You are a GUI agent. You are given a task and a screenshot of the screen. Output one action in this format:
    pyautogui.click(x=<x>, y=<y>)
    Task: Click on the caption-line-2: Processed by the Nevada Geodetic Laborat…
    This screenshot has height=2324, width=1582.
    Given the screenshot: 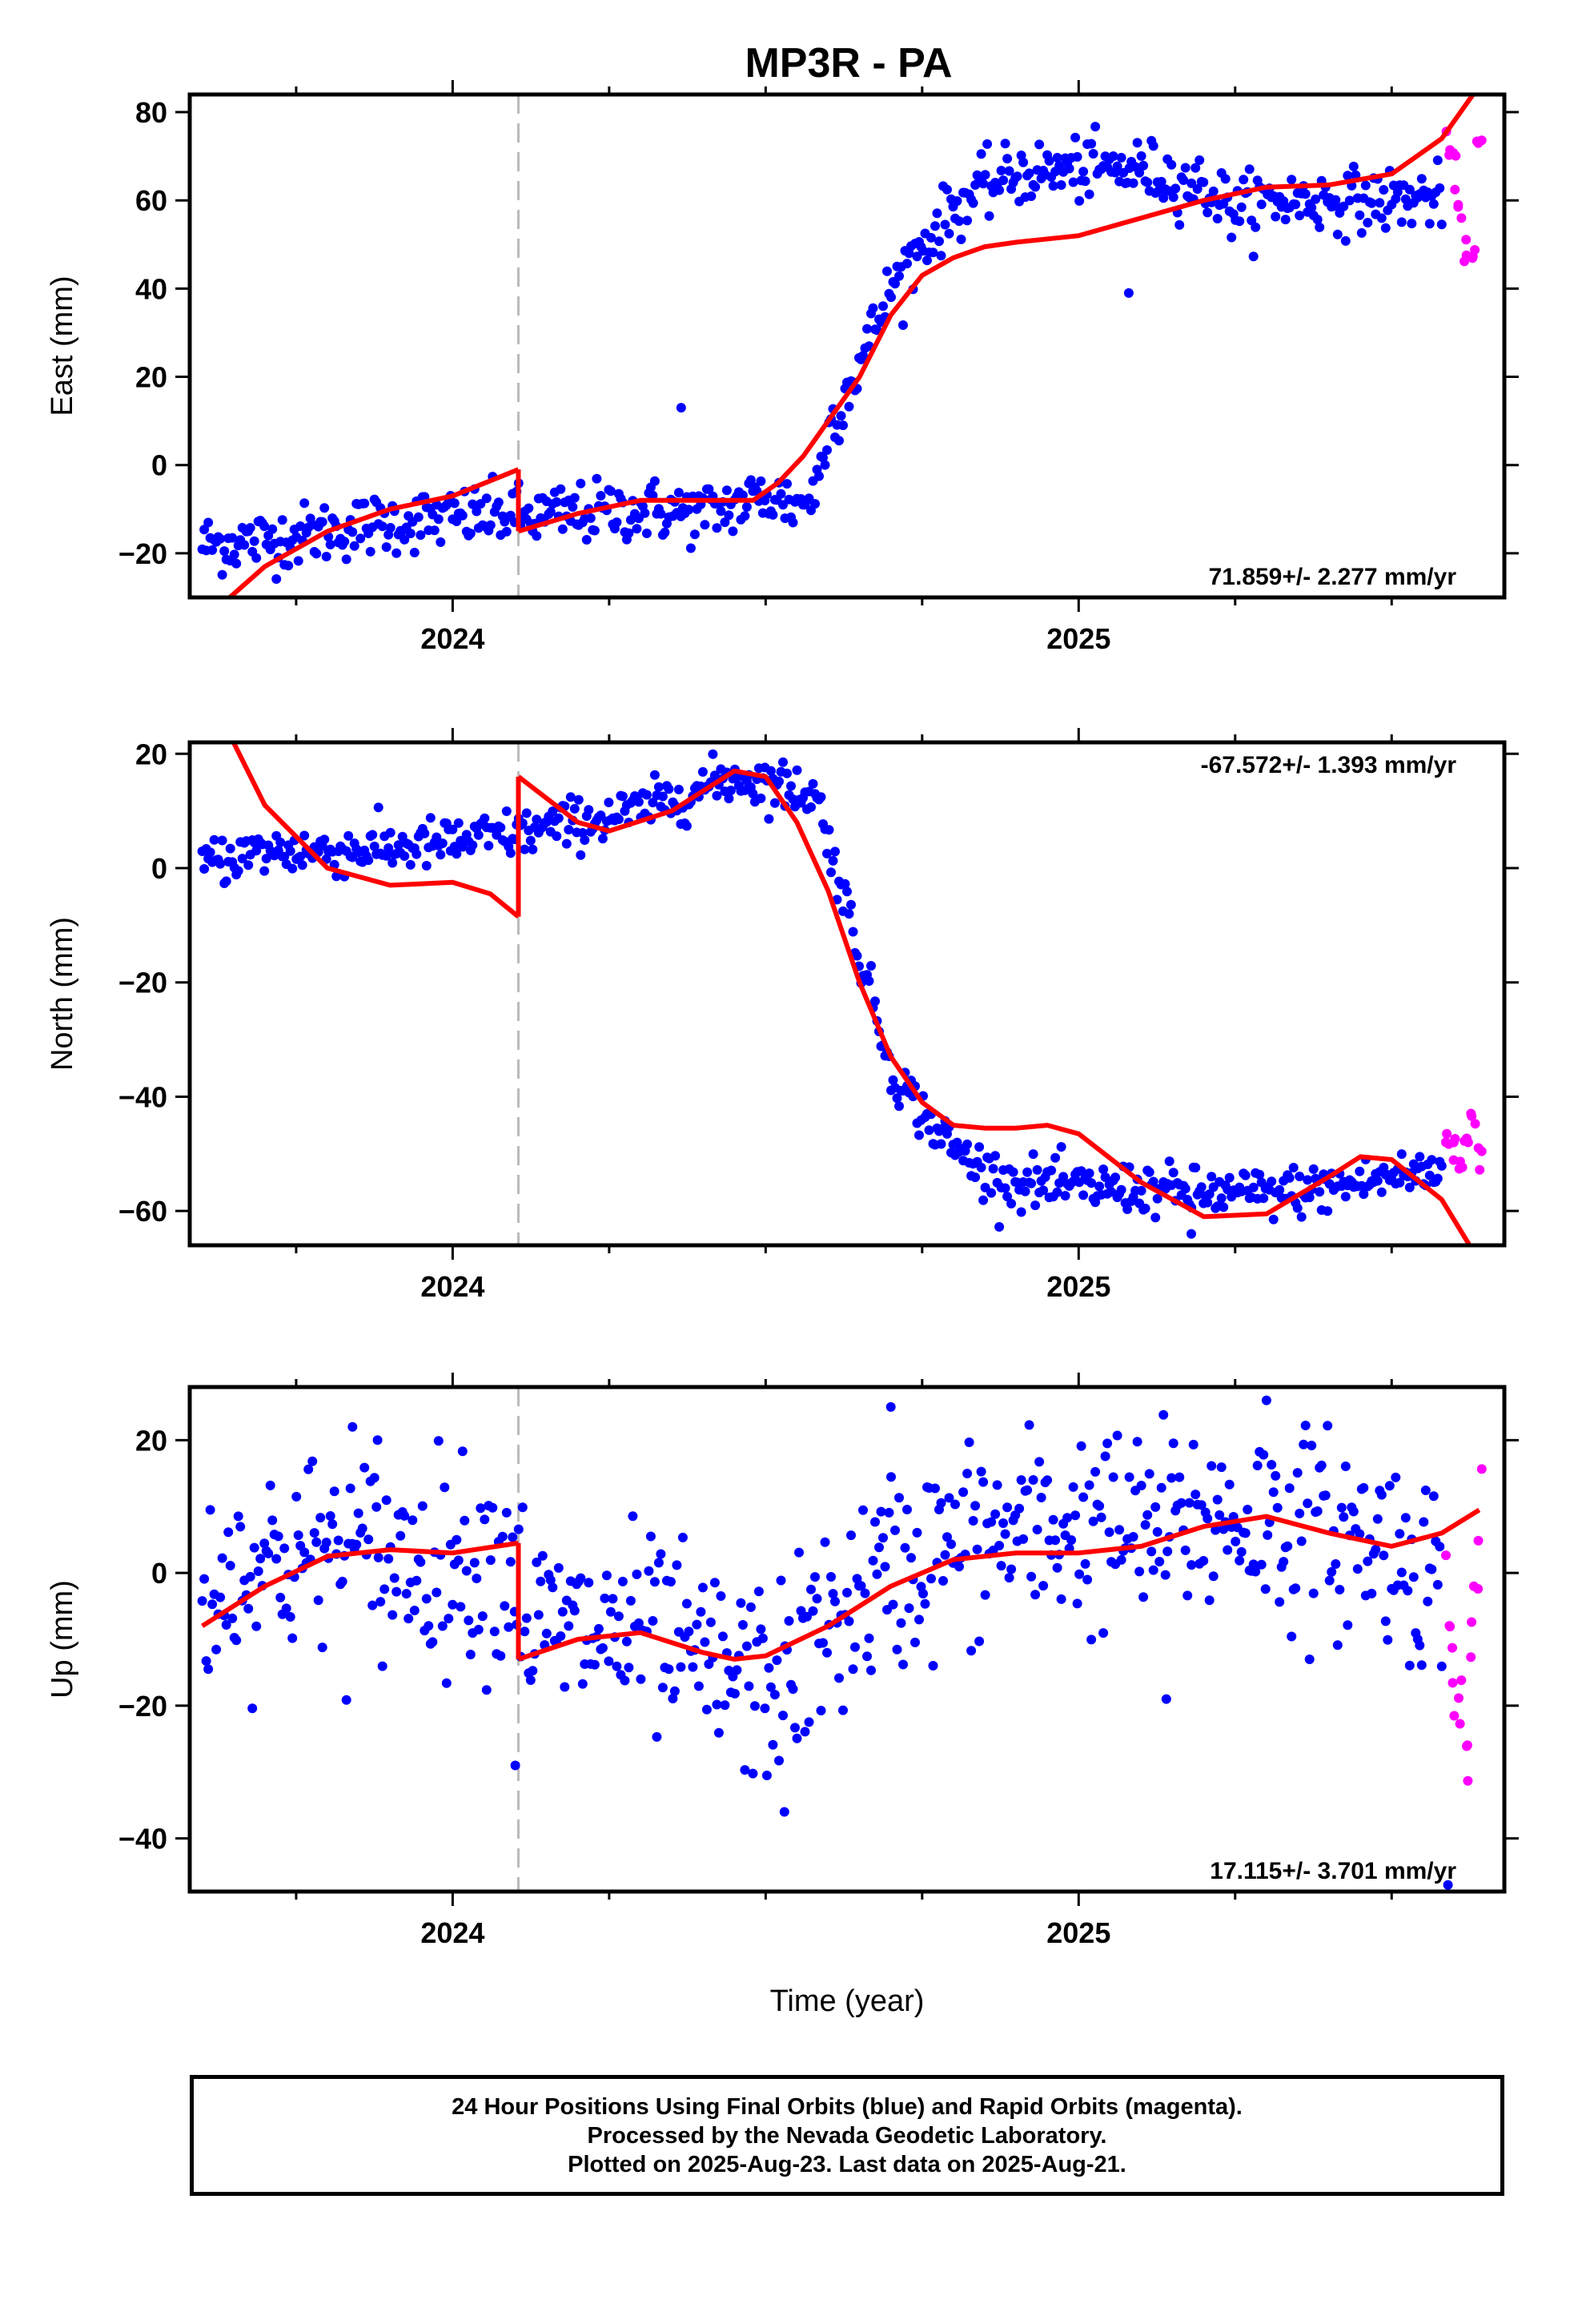 What is the action you would take?
    pyautogui.click(x=847, y=2135)
    